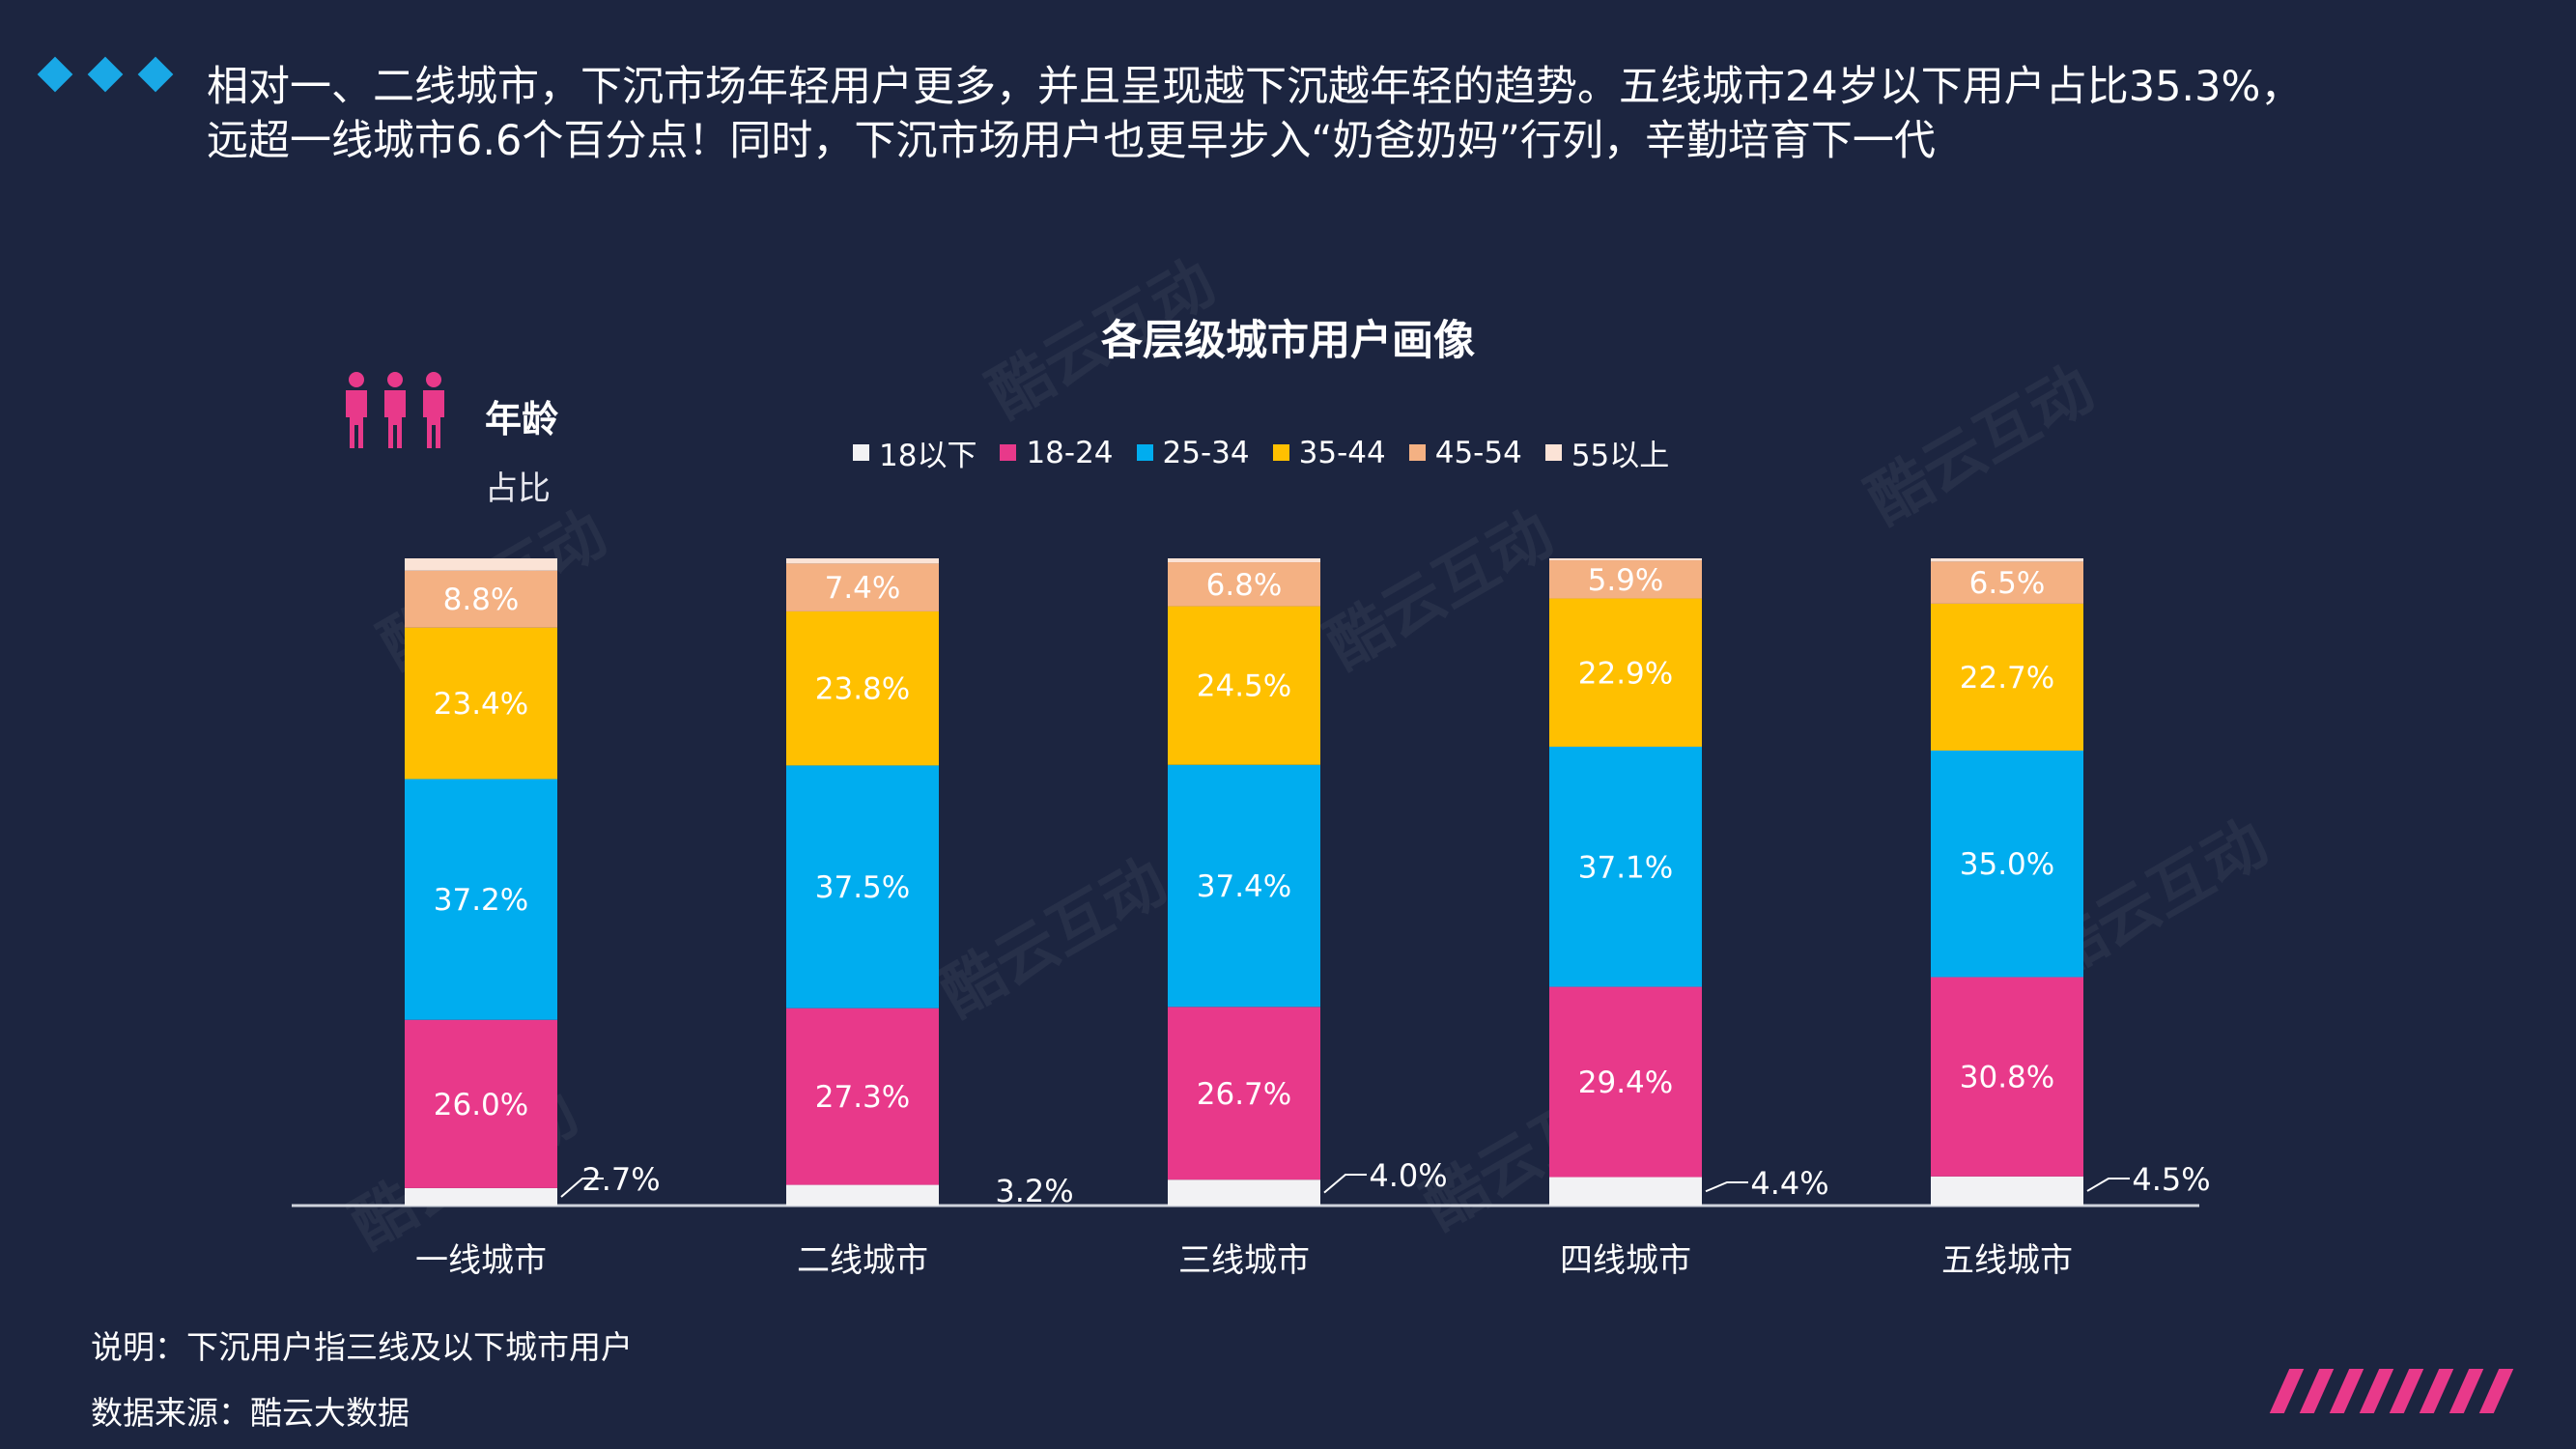 This screenshot has height=1449, width=2576. What do you see at coordinates (1789, 1183) in the screenshot?
I see `data-label: 4.4%` at bounding box center [1789, 1183].